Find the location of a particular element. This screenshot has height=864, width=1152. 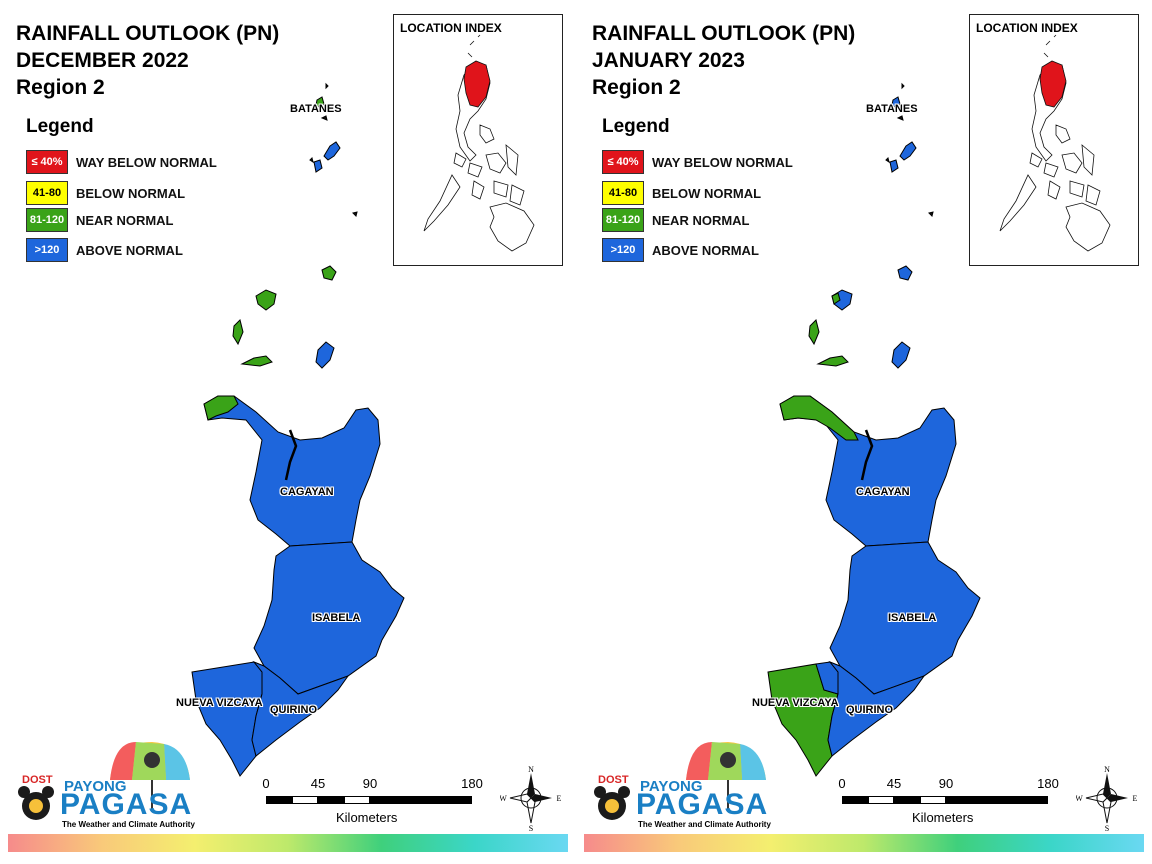

cagayan-province is located at coordinates (868, 471).